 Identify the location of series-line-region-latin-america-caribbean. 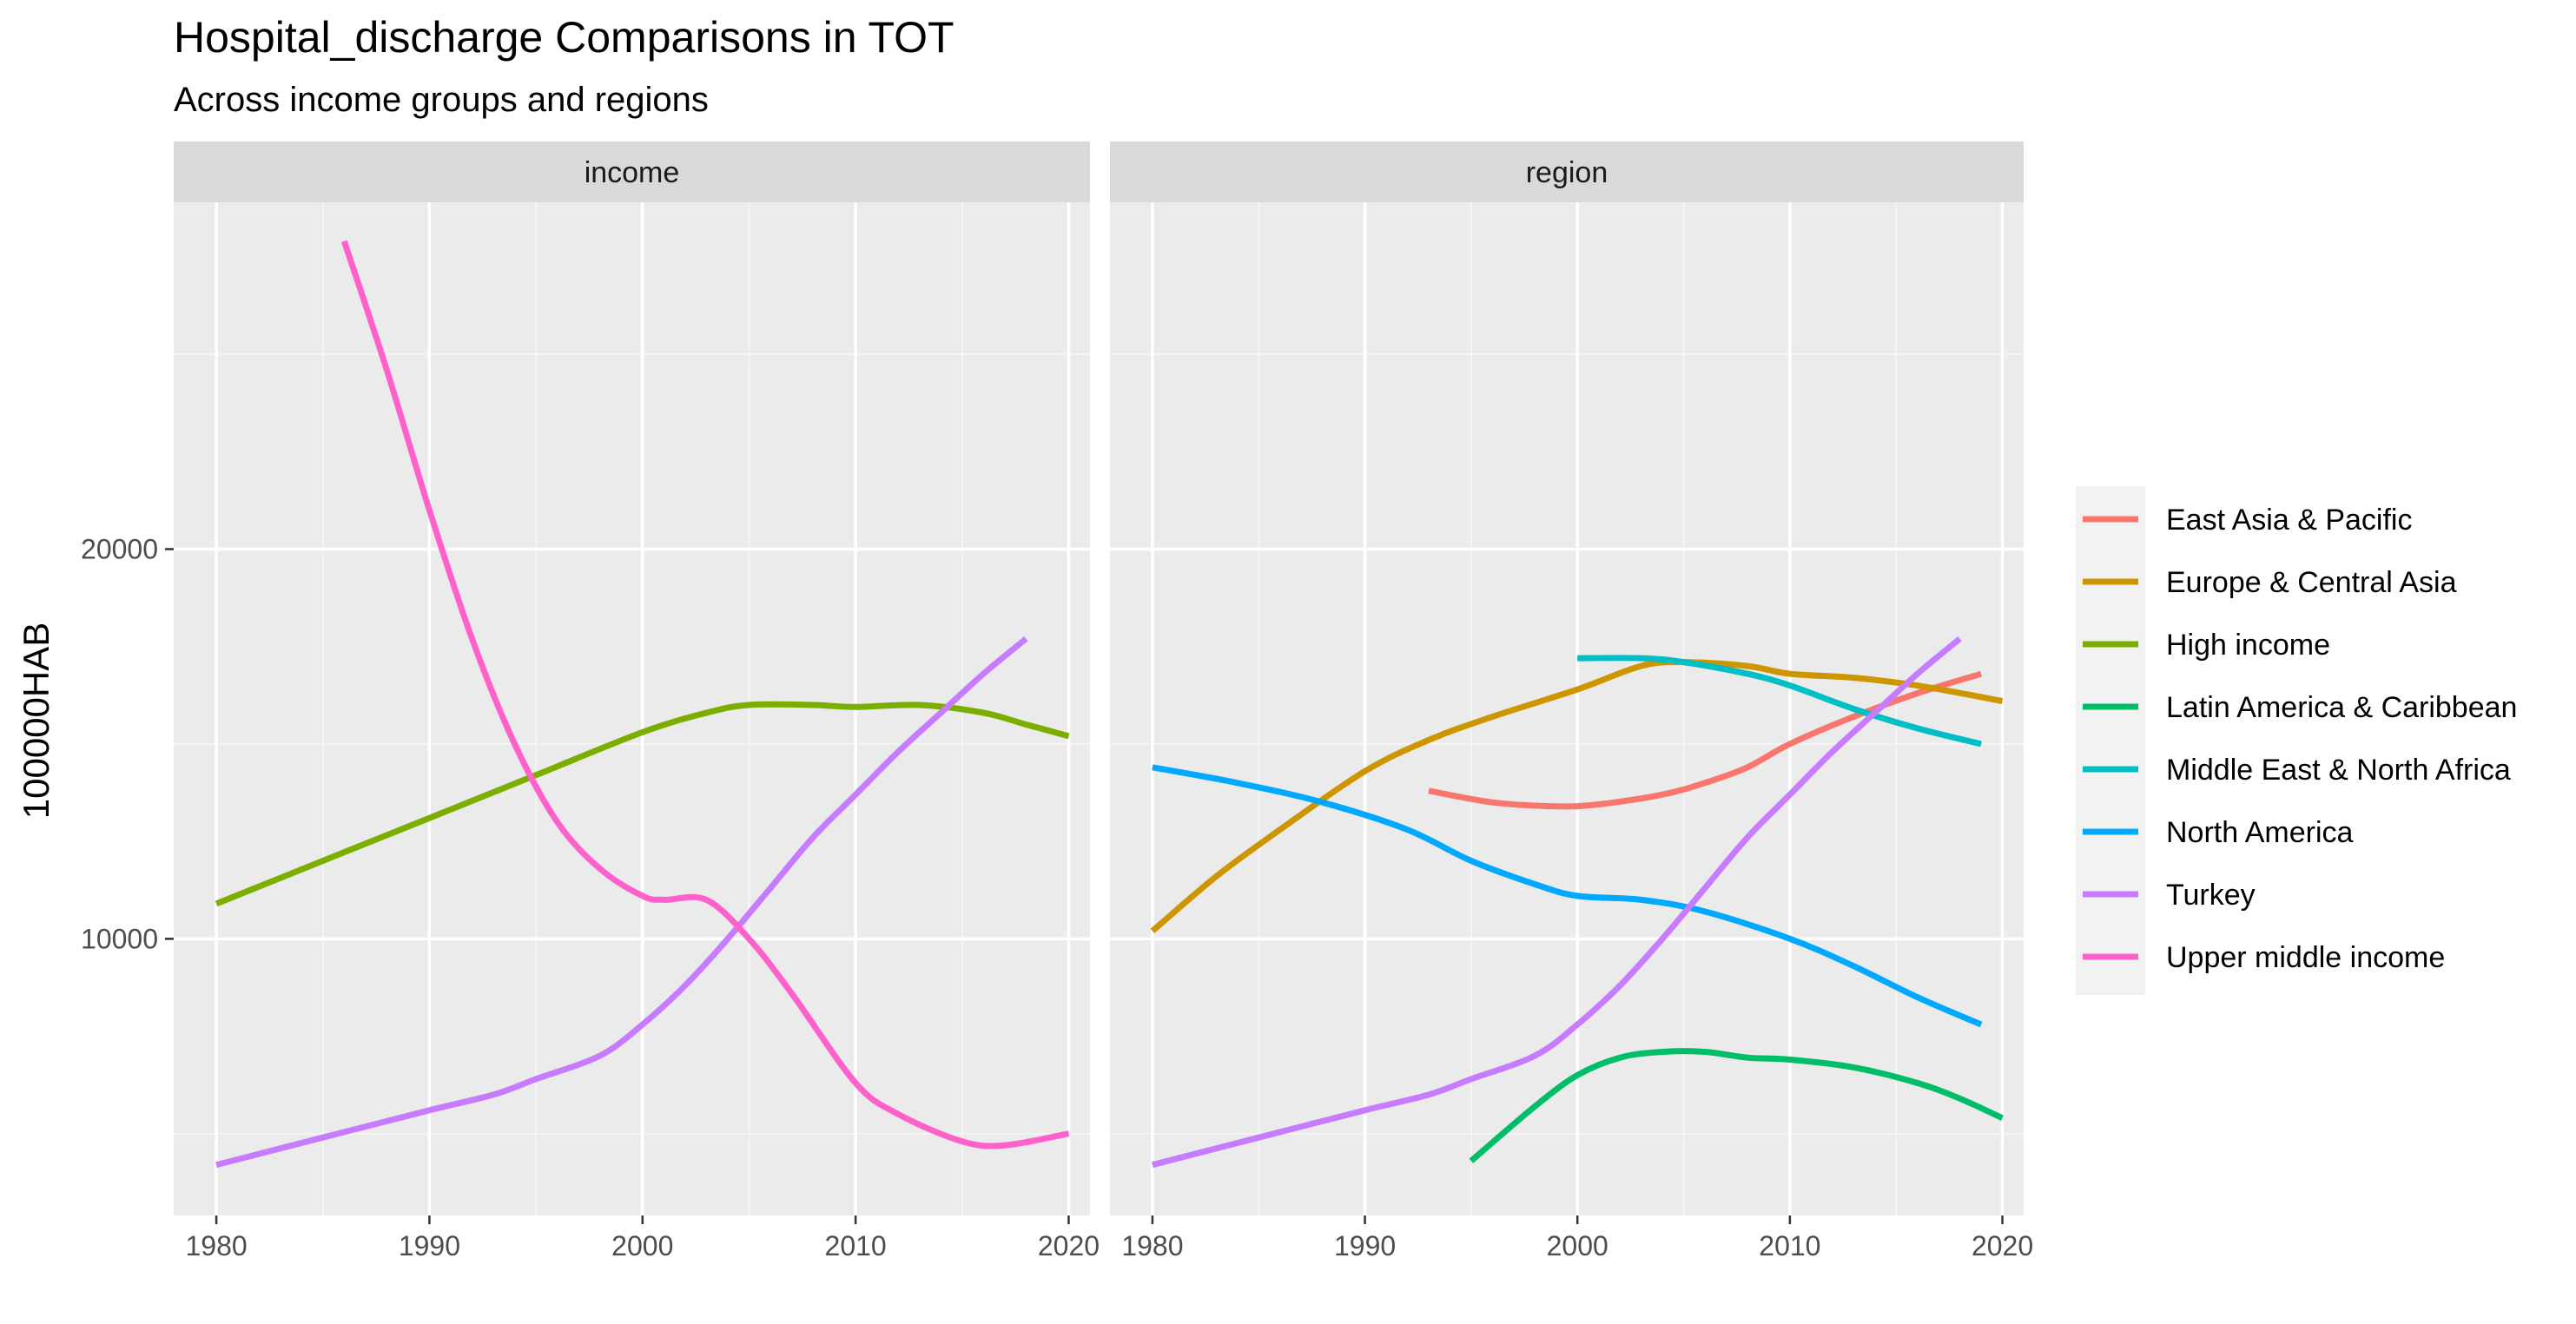
(1737, 1106).